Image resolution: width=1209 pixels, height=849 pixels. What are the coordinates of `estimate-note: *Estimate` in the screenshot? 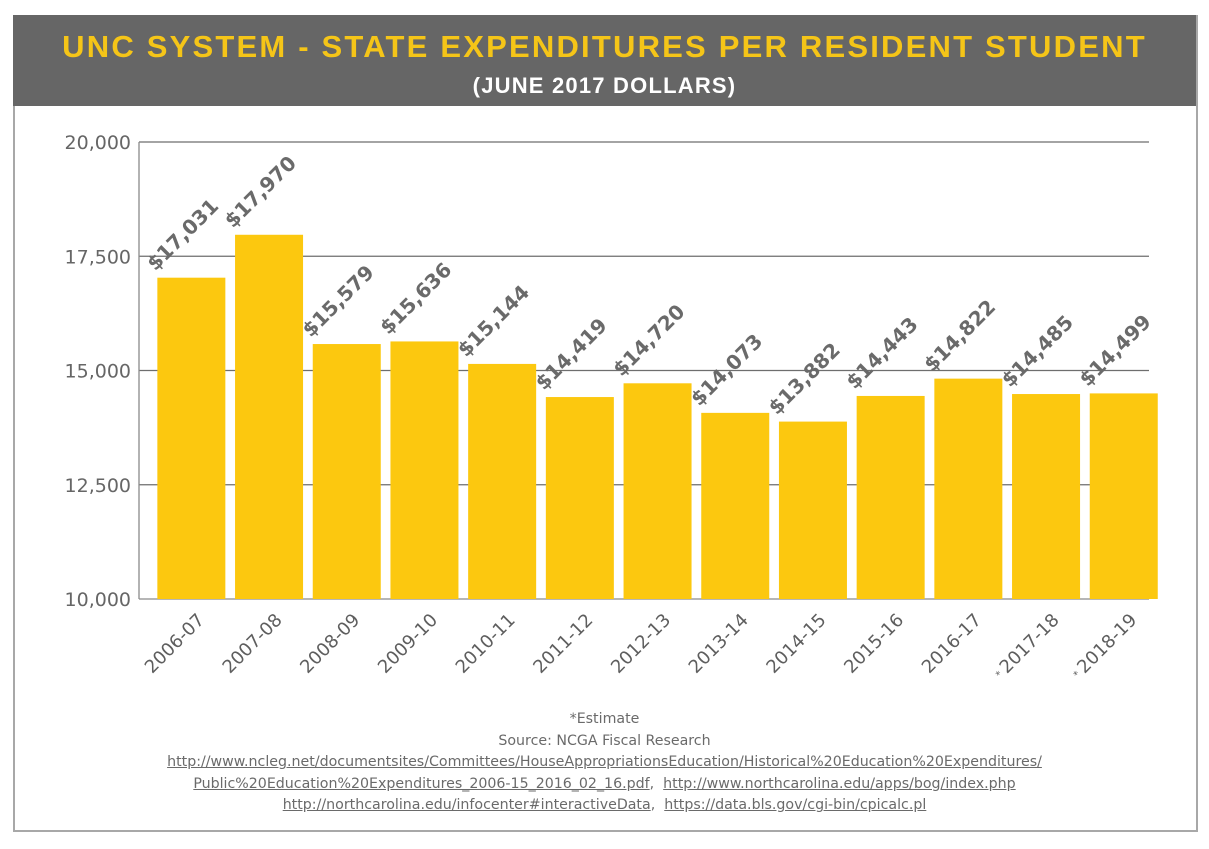 It's located at (604, 719).